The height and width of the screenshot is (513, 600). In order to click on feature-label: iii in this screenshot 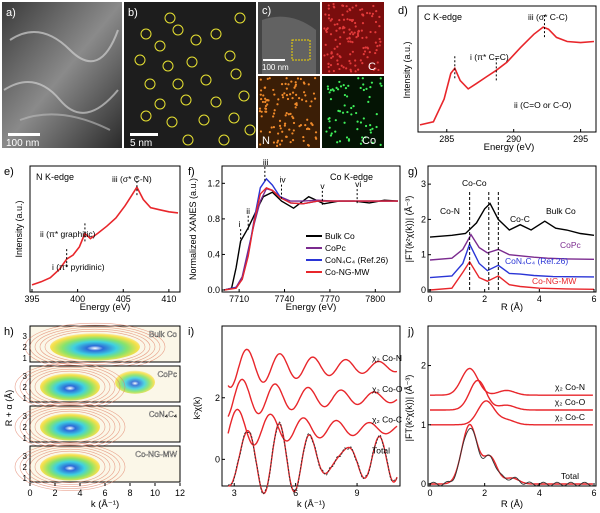, I will do `click(266, 162)`.